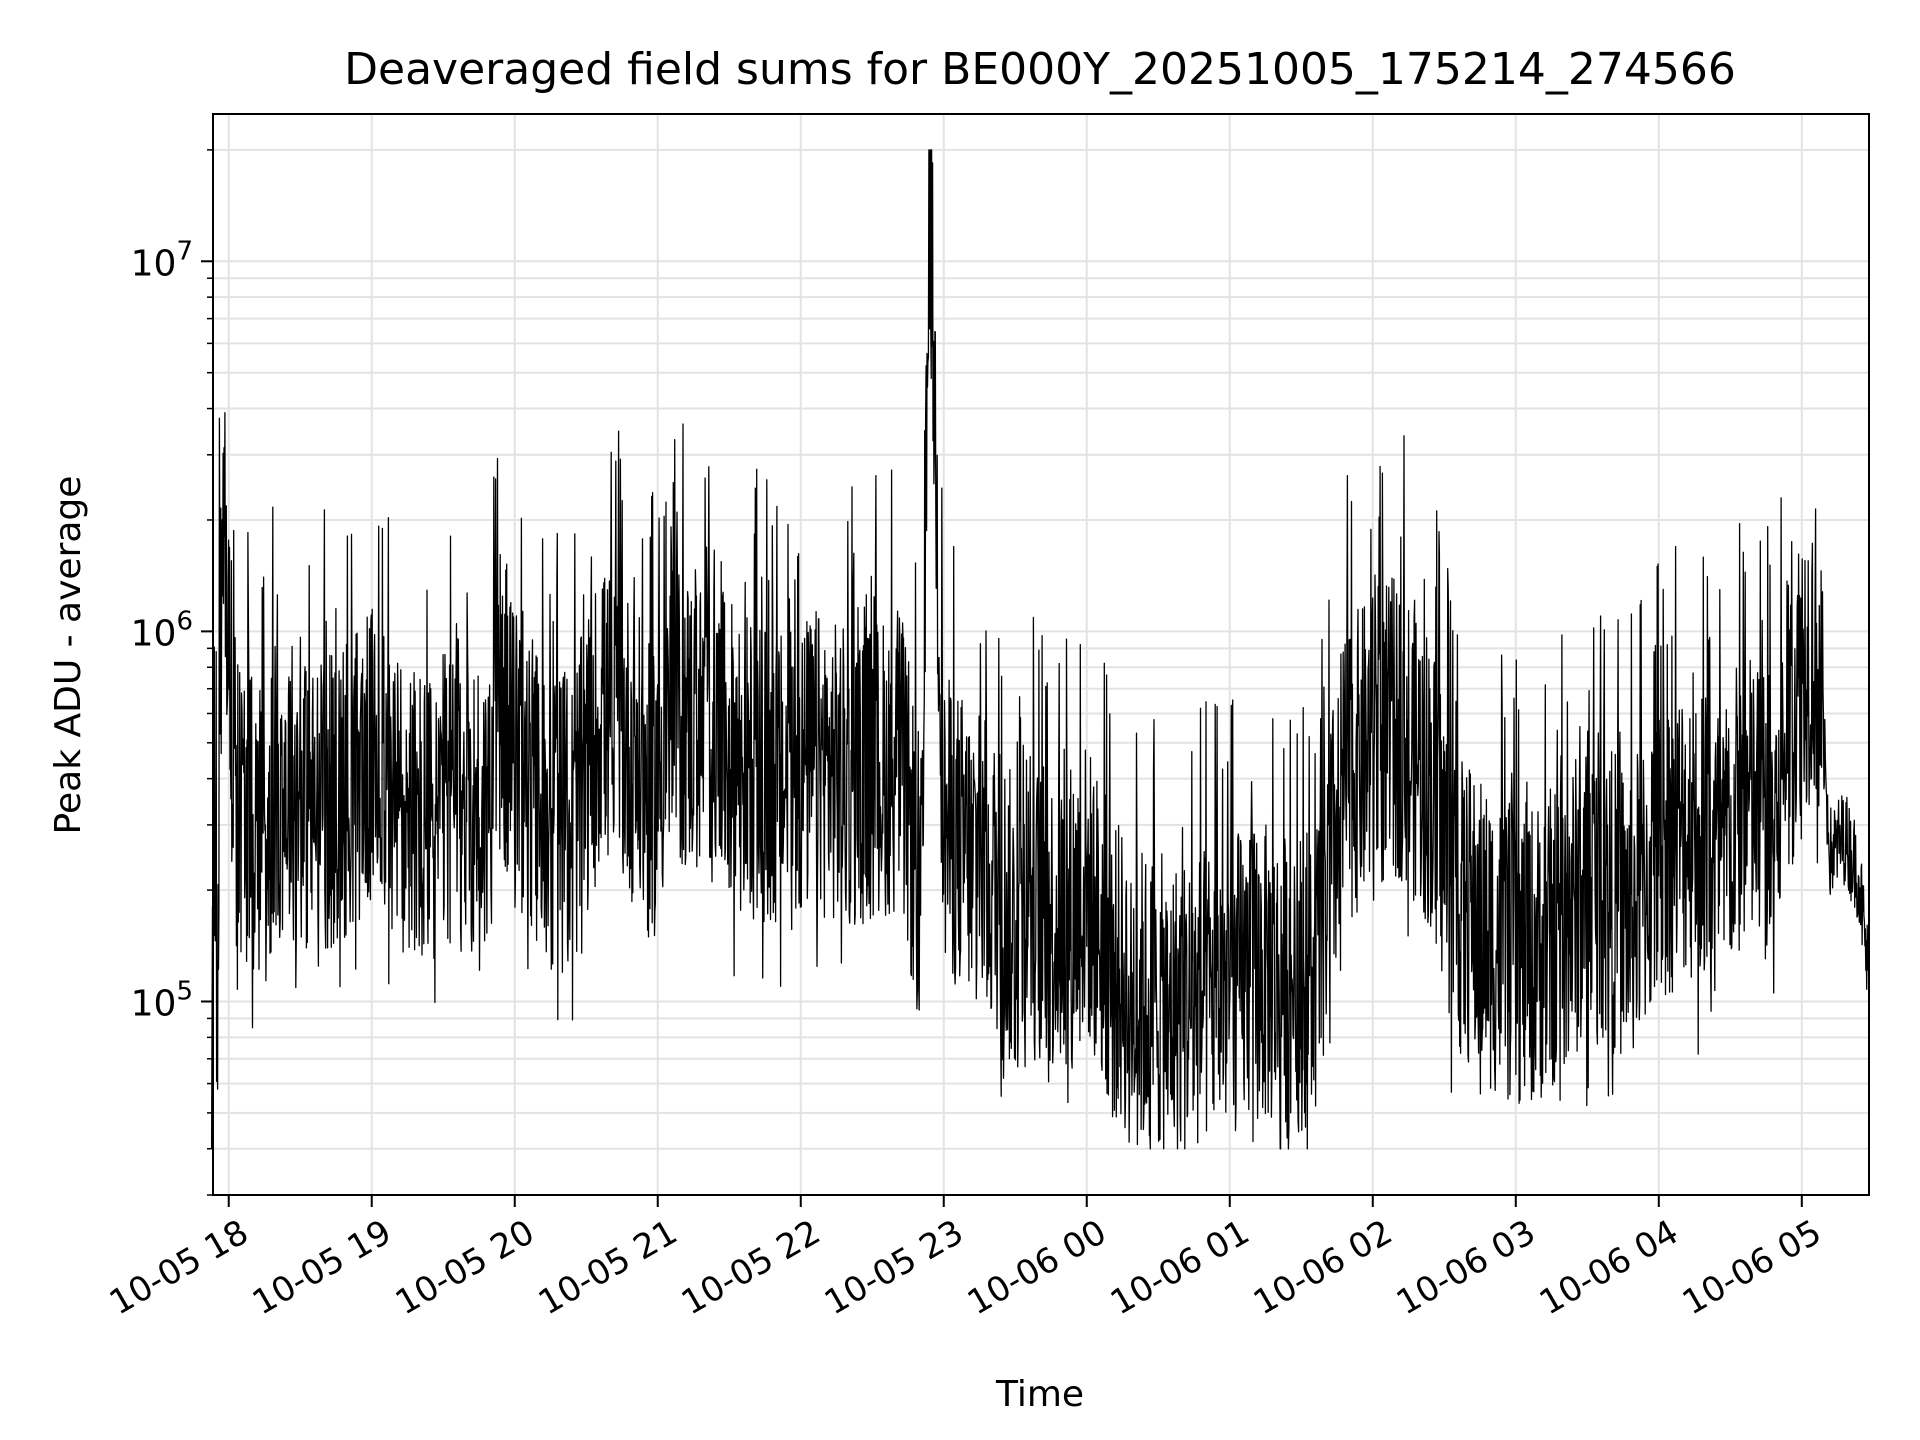 The height and width of the screenshot is (1440, 1920). Describe the element at coordinates (1323, 1267) in the screenshot. I see `x-tick-label: 10-06 02` at that location.